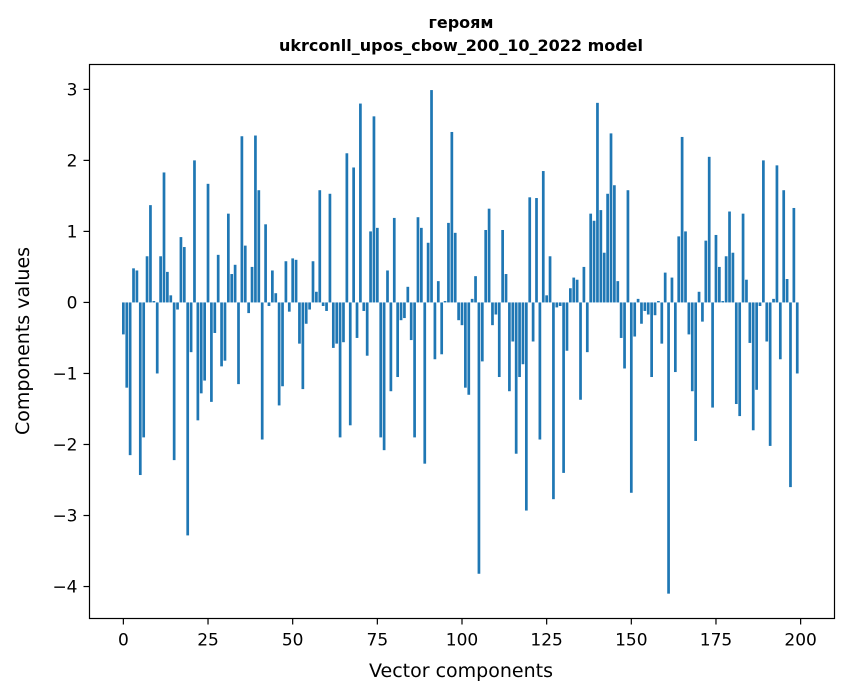 The image size is (847, 696). Describe the element at coordinates (293, 641) in the screenshot. I see `x-tick-label: 50` at that location.